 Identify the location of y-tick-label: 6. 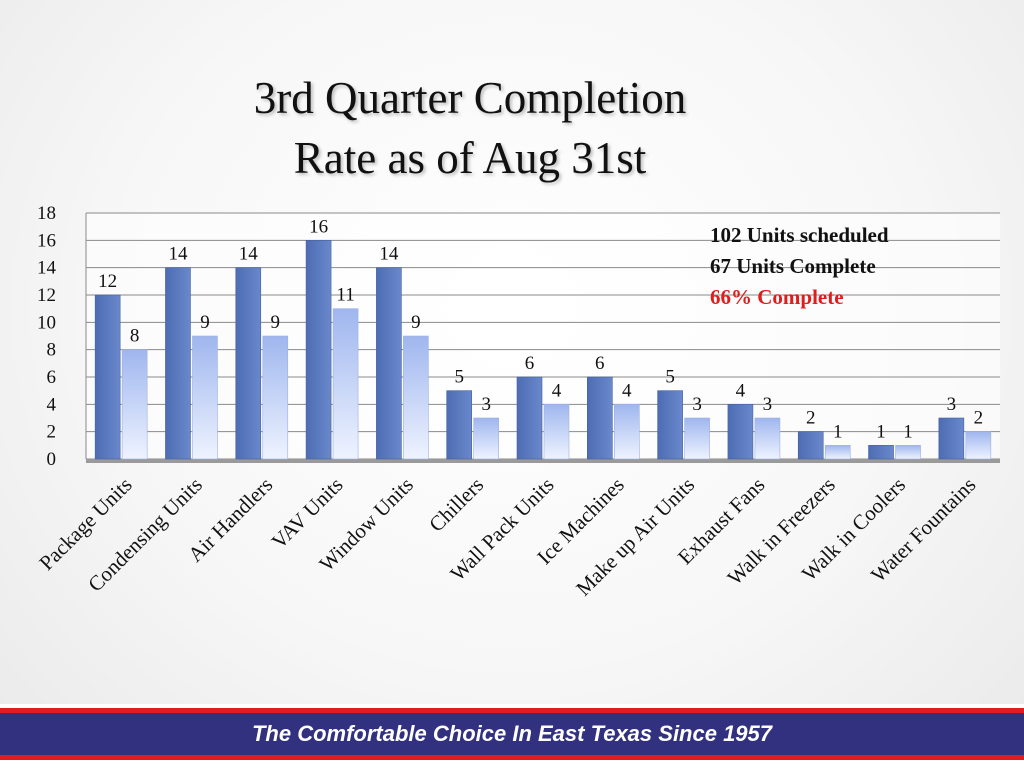
(52, 377).